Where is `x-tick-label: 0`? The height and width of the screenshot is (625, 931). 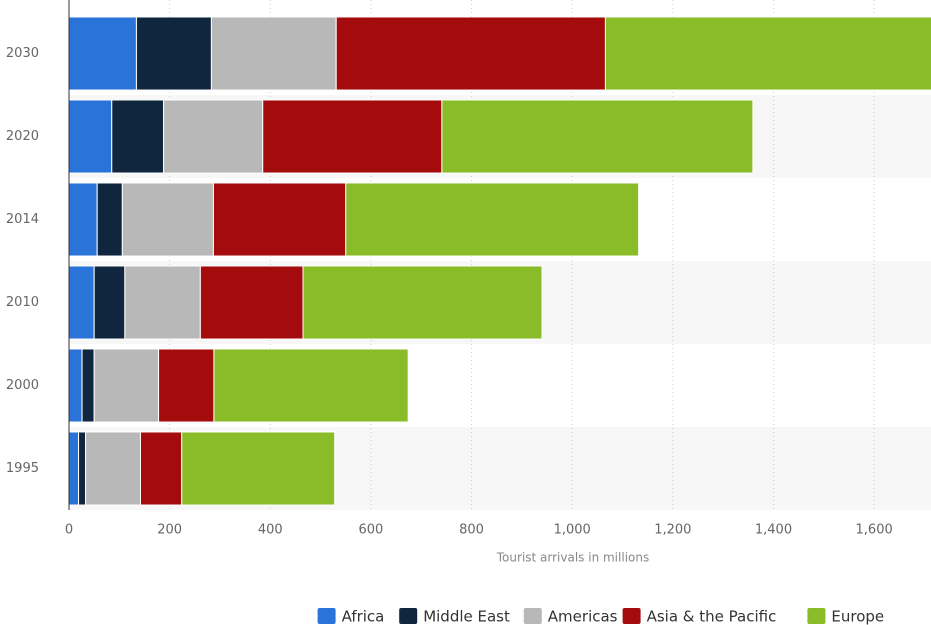
x-tick-label: 0 is located at coordinates (69, 530).